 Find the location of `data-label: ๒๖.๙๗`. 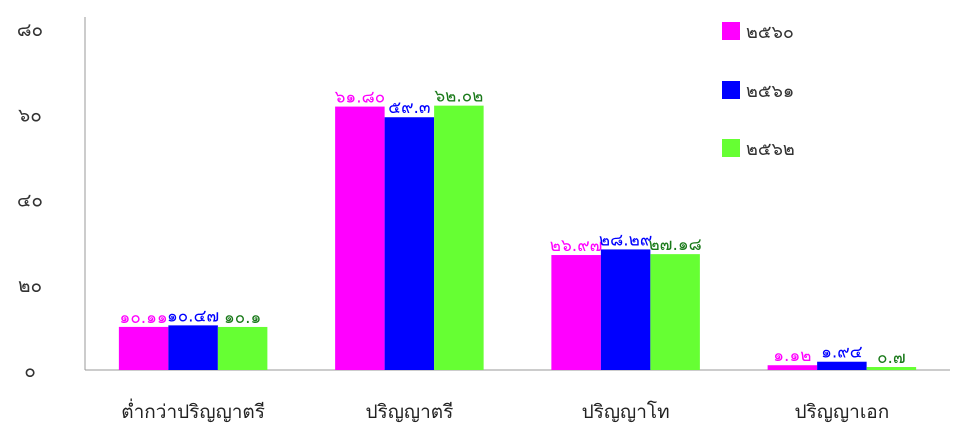

data-label: ๒๖.๙๗ is located at coordinates (576, 246).